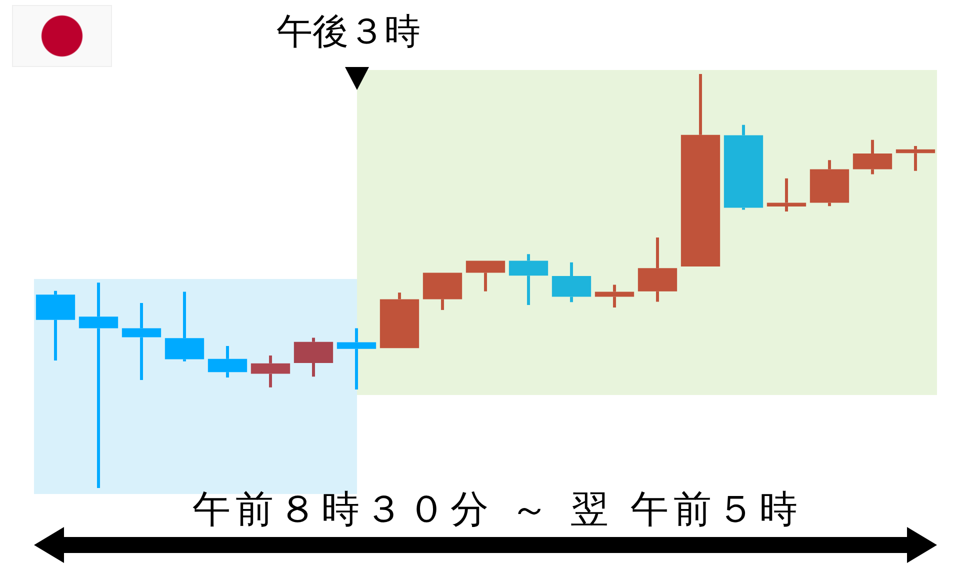 Image resolution: width=960 pixels, height=567 pixels. Describe the element at coordinates (348, 31) in the screenshot. I see `text: 午後３時` at that location.